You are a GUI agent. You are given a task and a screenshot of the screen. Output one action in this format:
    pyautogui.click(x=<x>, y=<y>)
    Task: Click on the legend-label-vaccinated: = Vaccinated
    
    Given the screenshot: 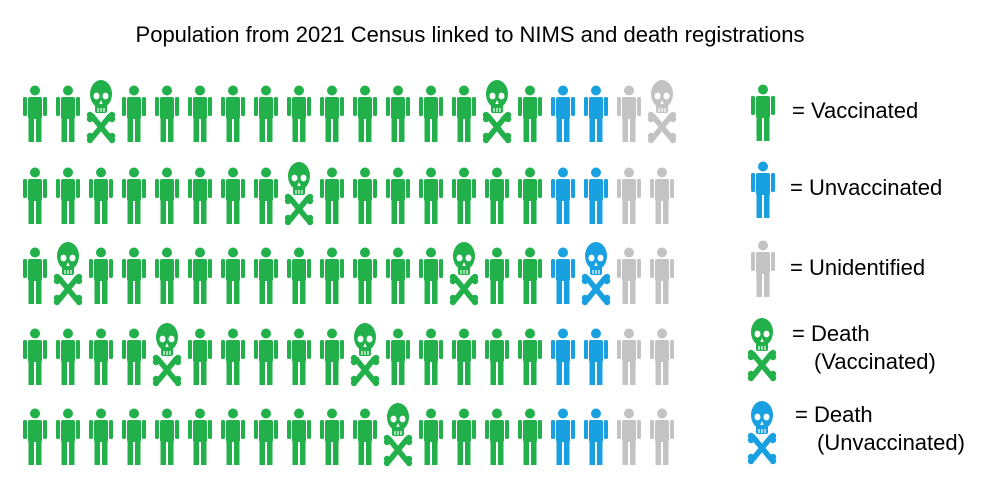 What is the action you would take?
    pyautogui.click(x=855, y=110)
    